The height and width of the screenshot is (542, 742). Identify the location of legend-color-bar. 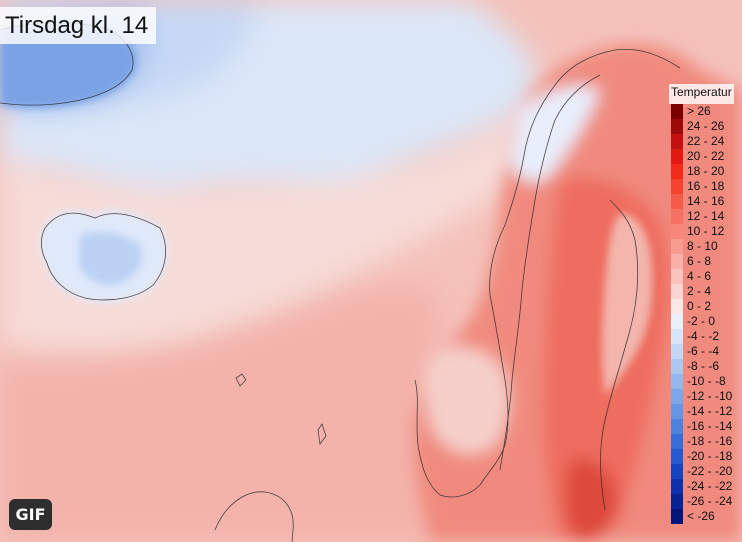
(677, 314).